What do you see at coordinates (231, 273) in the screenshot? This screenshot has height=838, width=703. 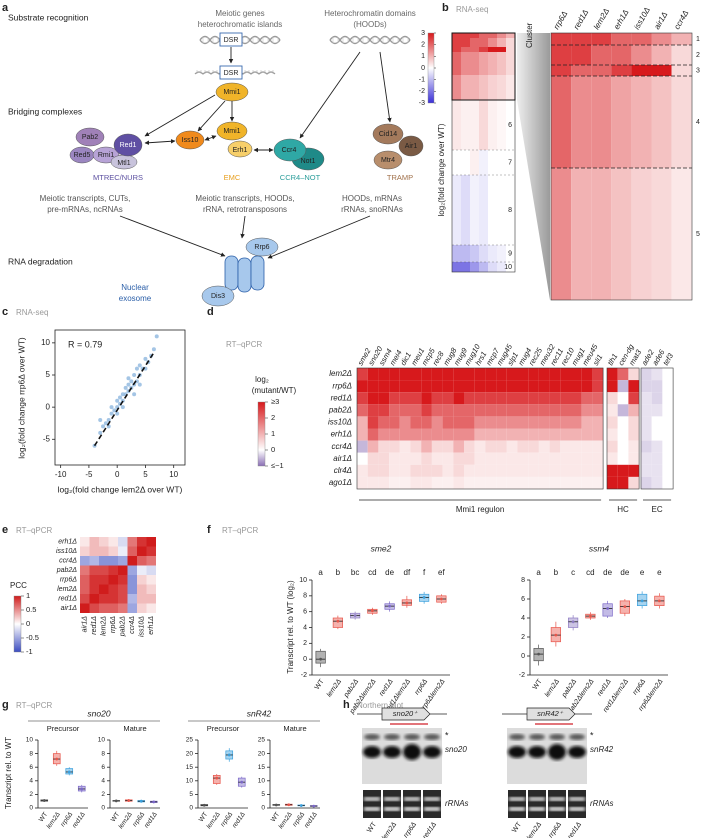 I see `exosome-subunit` at bounding box center [231, 273].